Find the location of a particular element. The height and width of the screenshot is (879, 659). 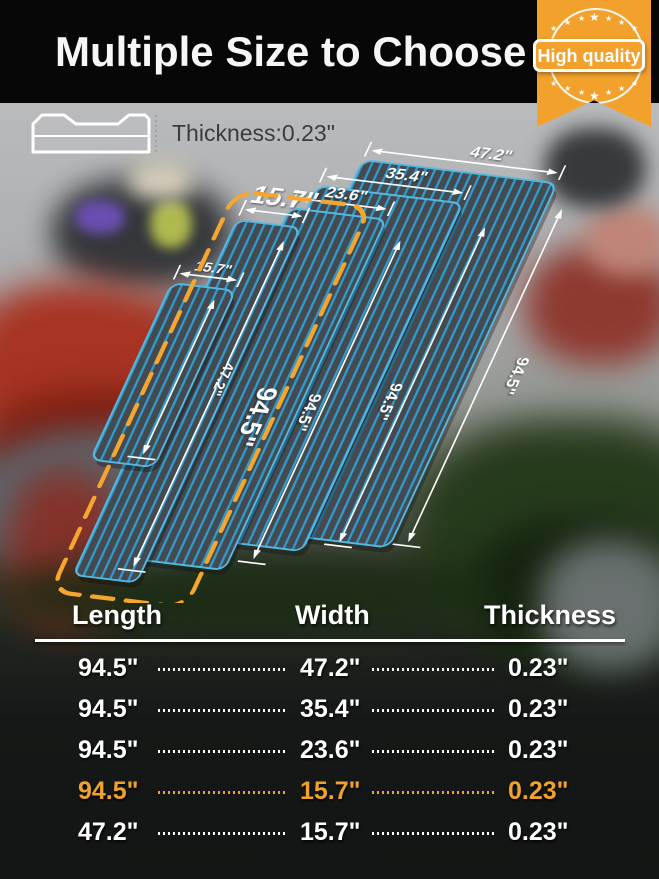

boat-seat-shape is located at coordinates (161, 180).